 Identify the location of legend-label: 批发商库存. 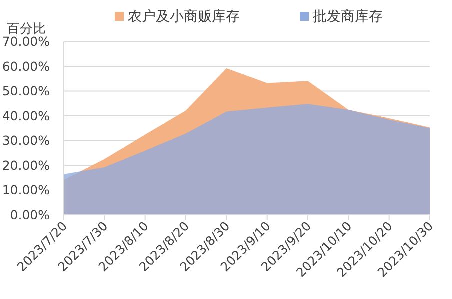
(348, 17).